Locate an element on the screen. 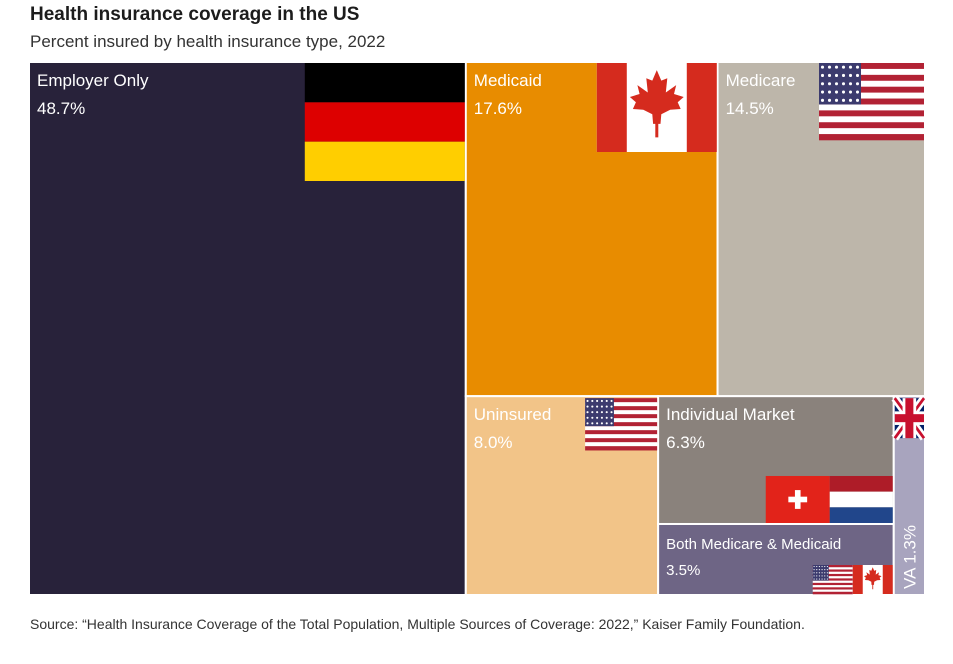 This screenshot has height=664, width=953. tile-label-va-name: VA is located at coordinates (909, 576).